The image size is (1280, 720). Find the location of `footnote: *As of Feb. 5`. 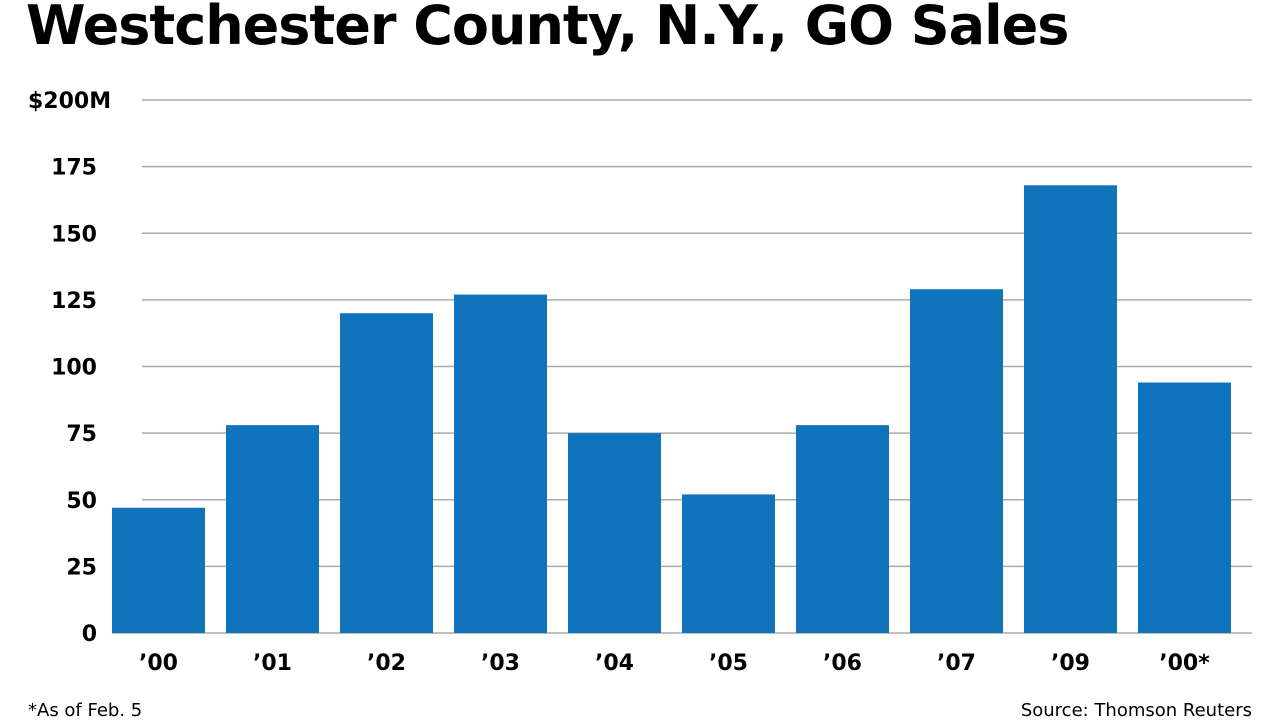

footnote: *As of Feb. 5 is located at coordinates (85, 710).